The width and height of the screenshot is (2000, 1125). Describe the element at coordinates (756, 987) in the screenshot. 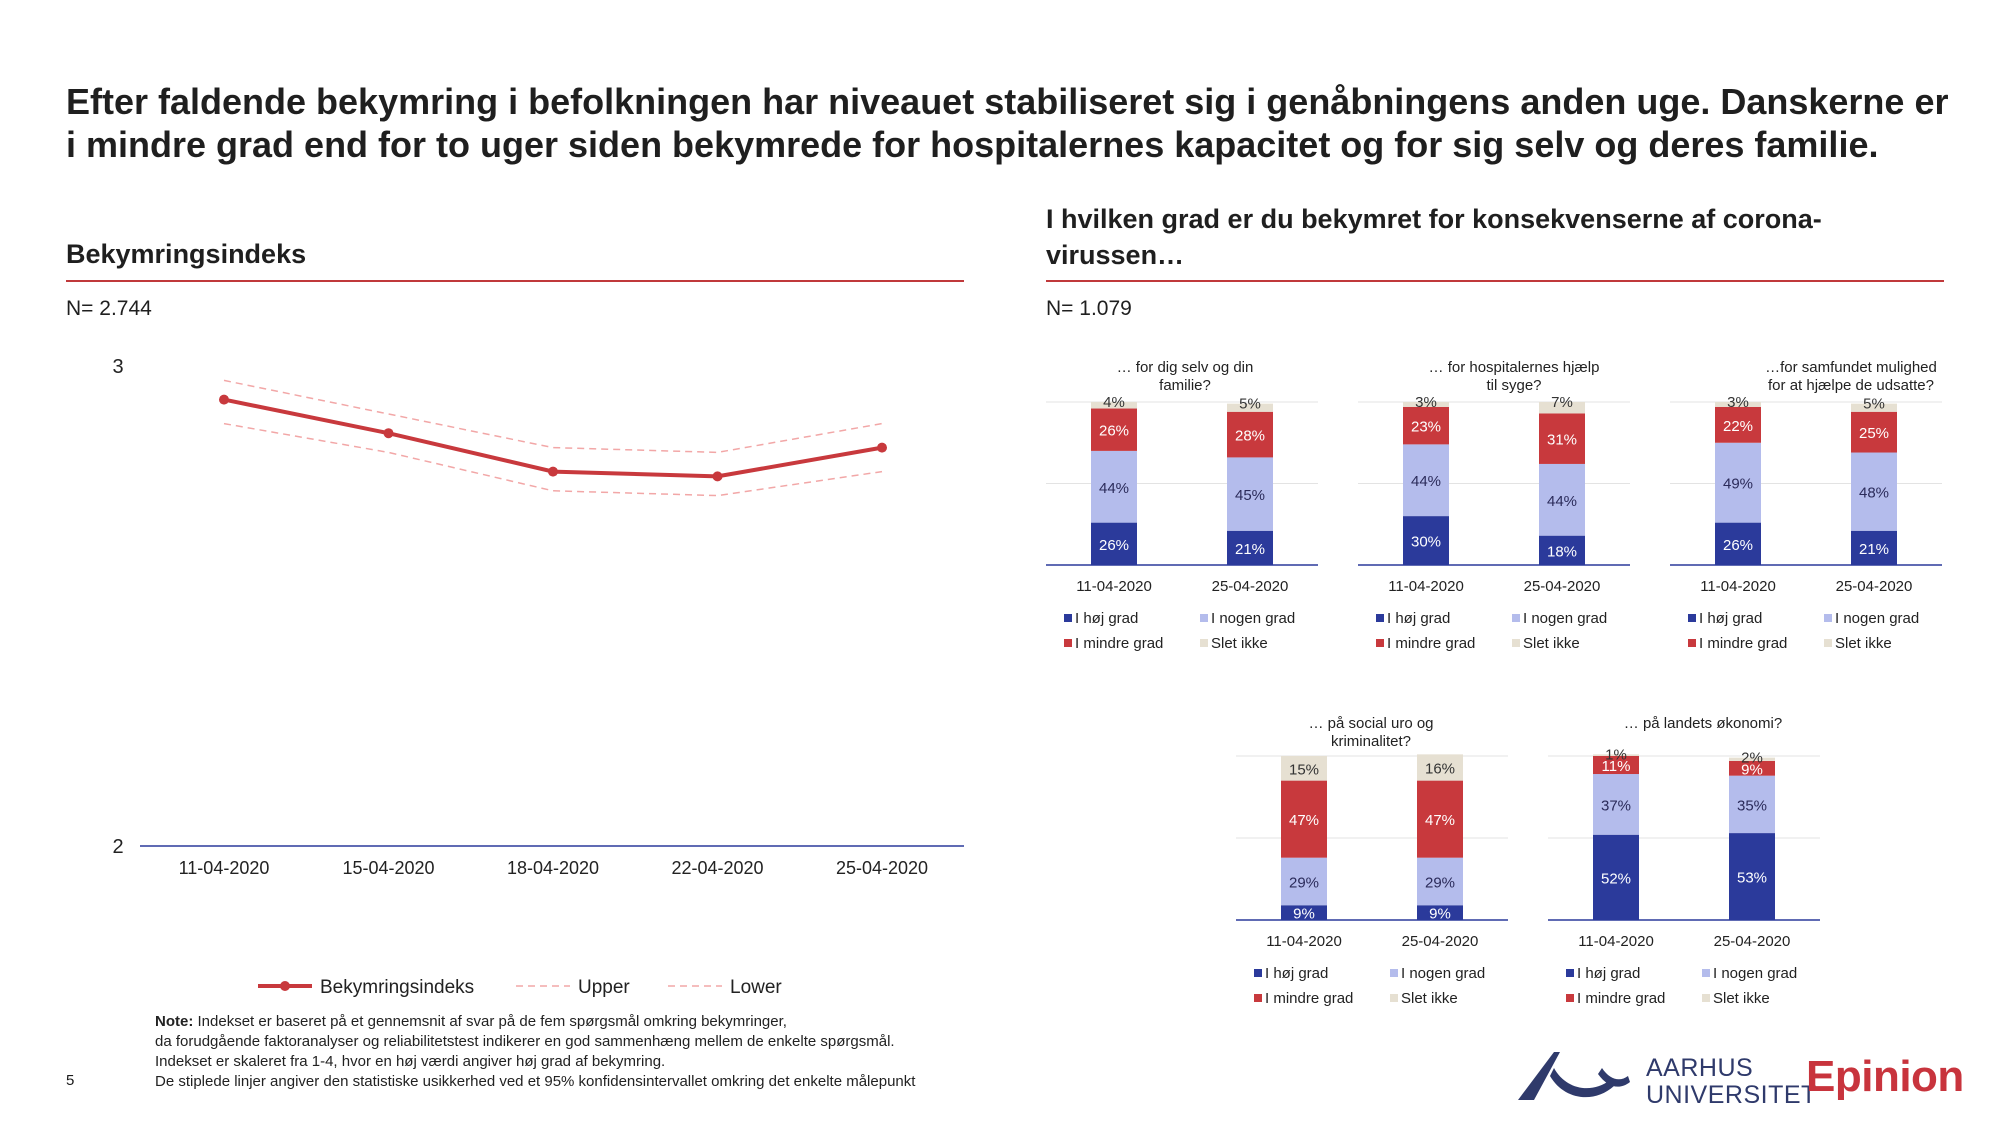

I see `legend-label: Lower` at that location.